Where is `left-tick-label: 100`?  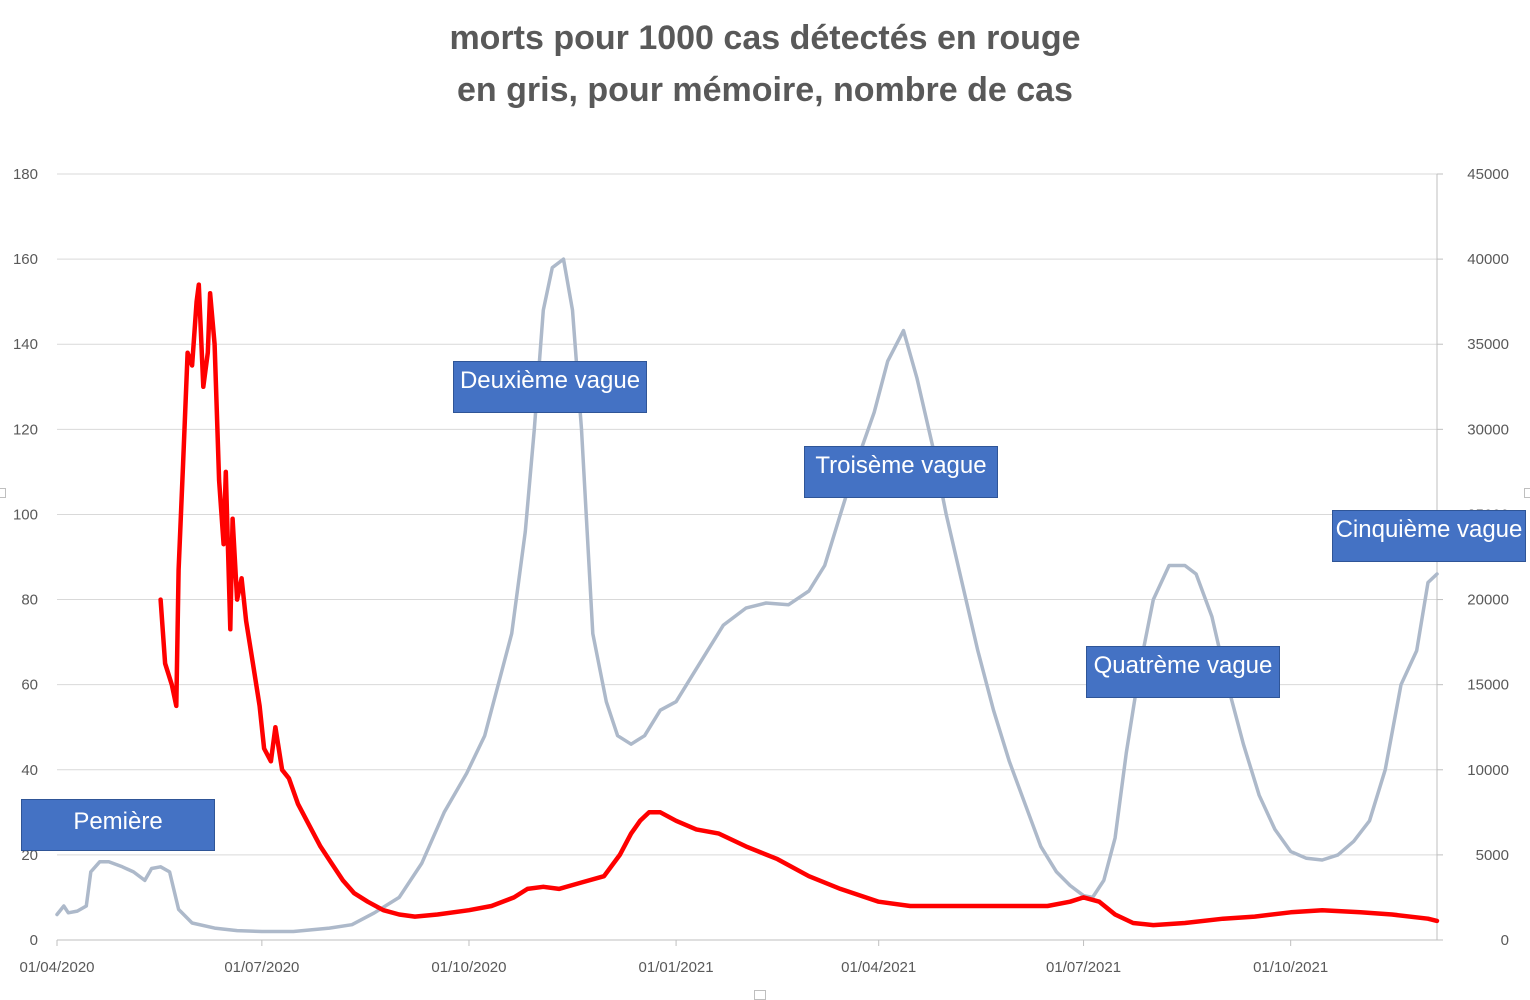
left-tick-label: 100 is located at coordinates (25, 514).